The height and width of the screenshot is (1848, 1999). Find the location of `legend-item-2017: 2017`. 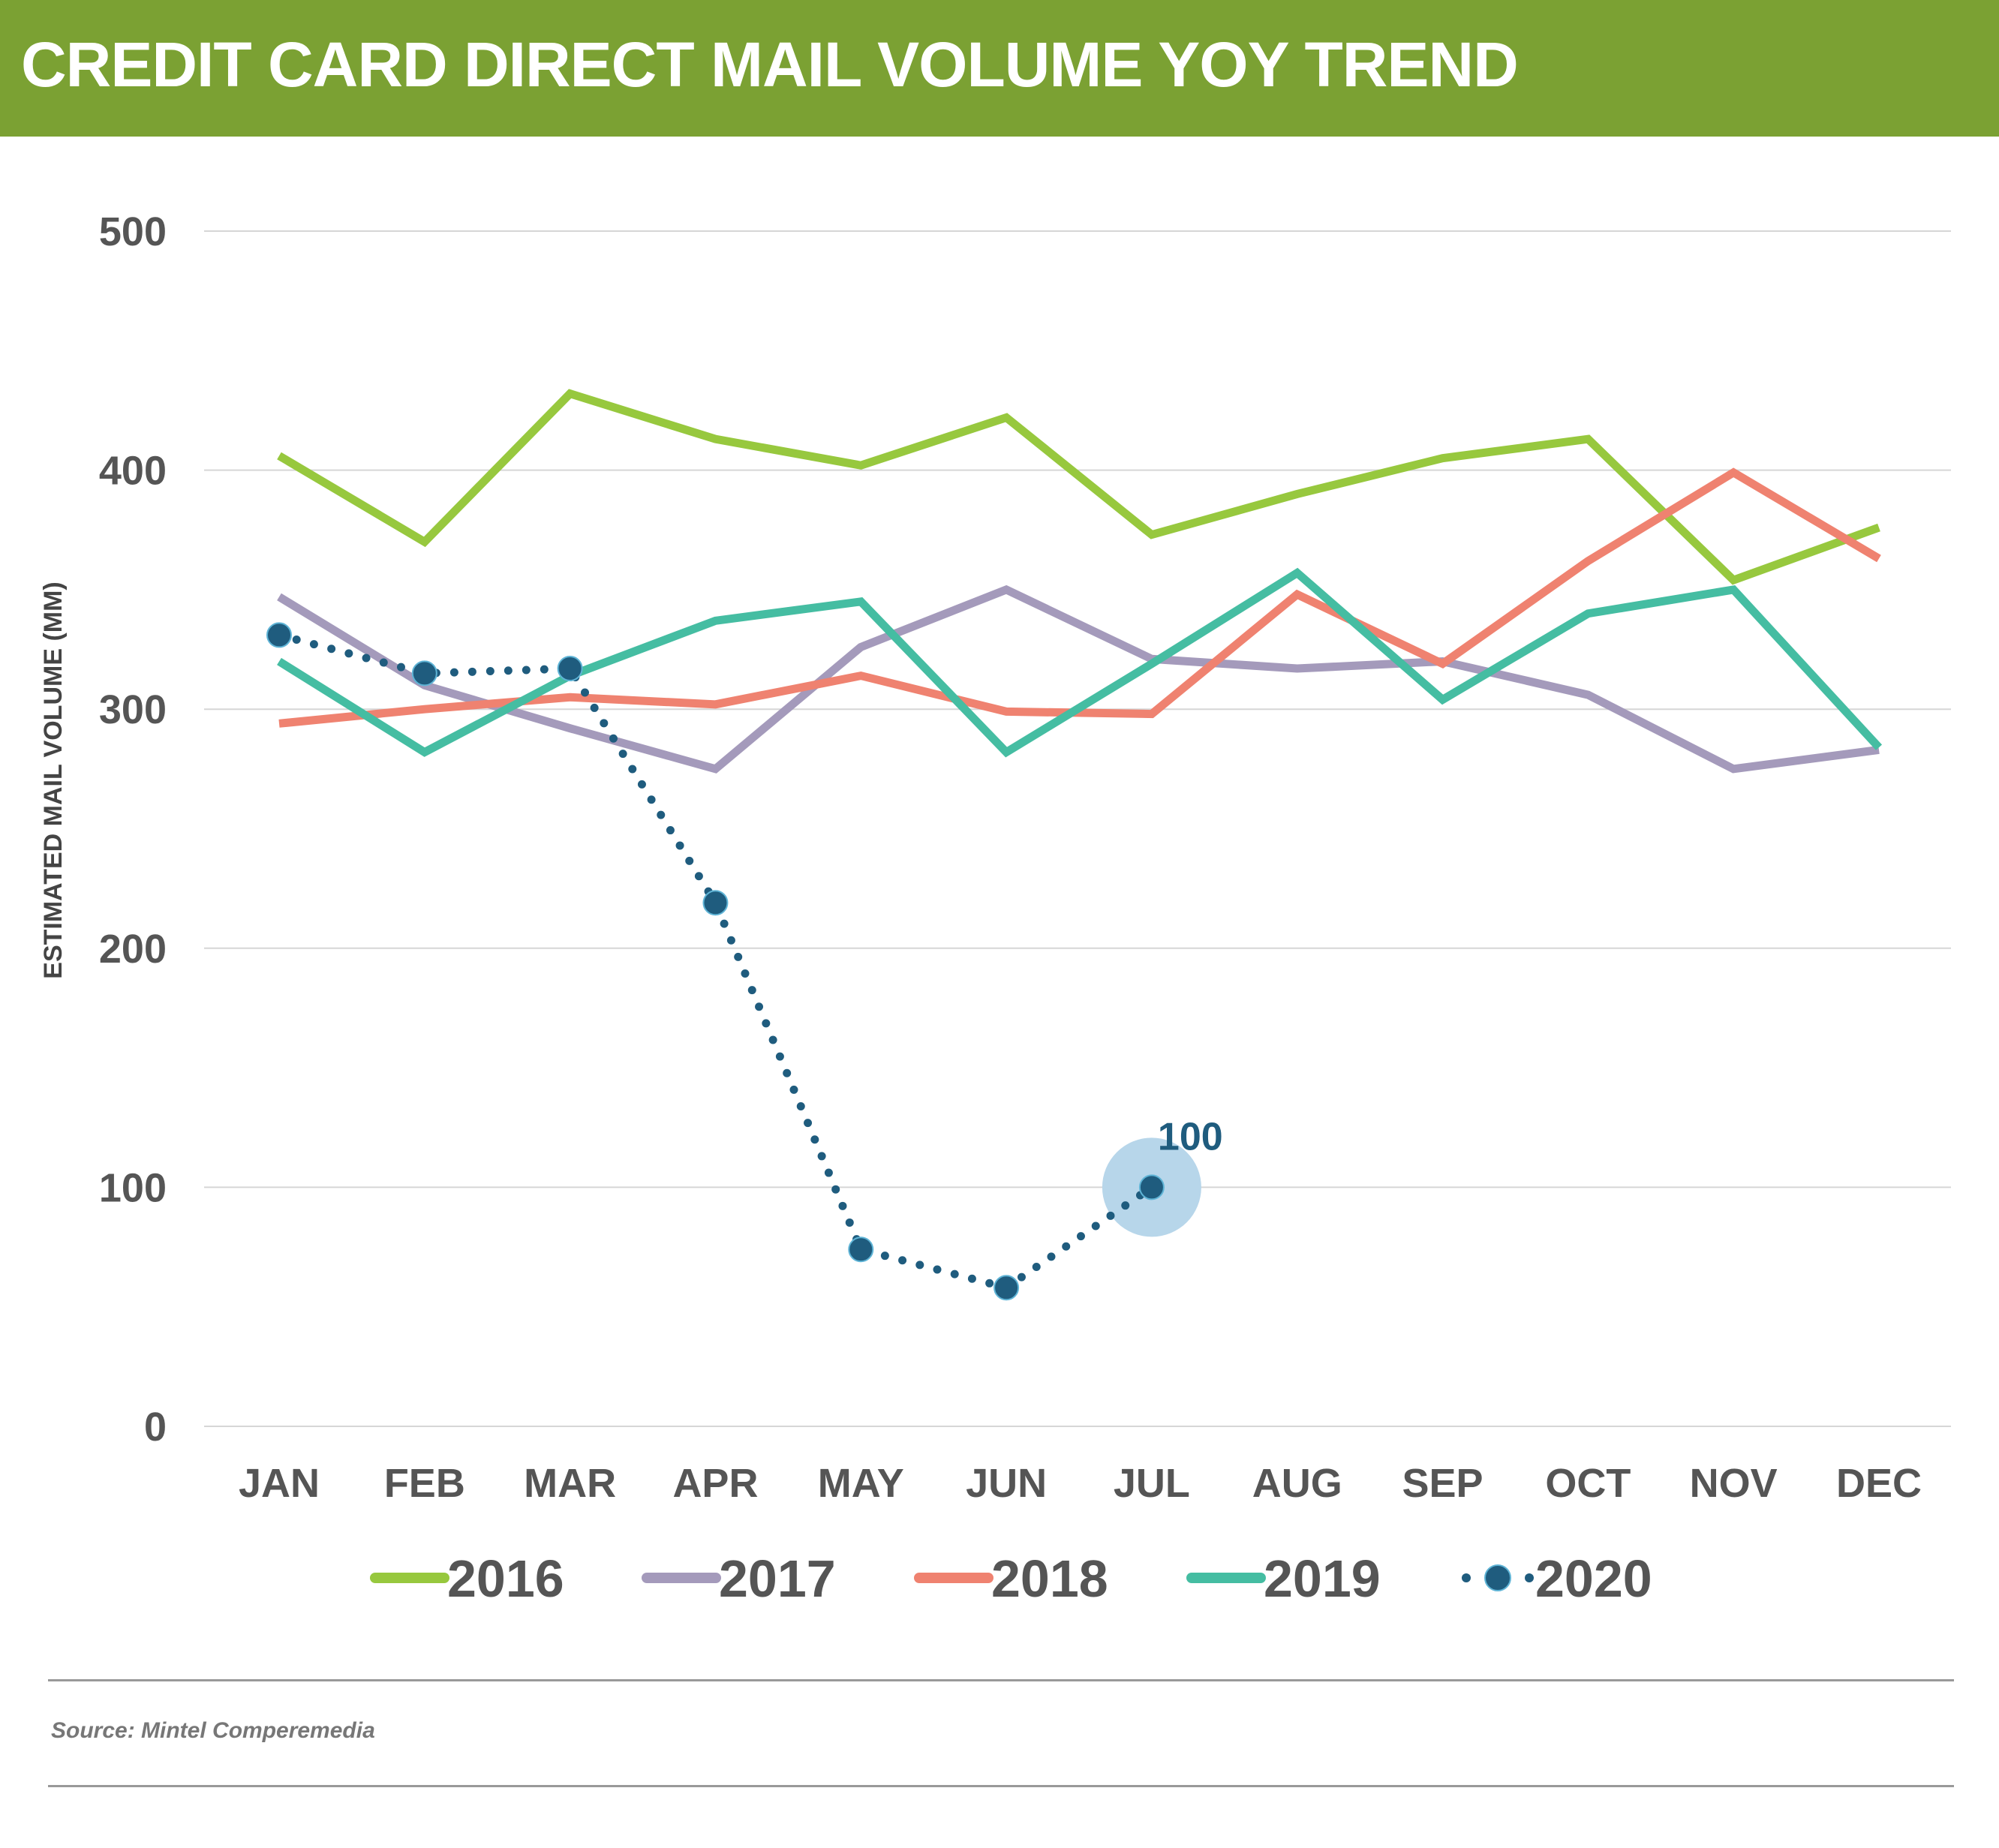

legend-item-2017: 2017 is located at coordinates (739, 1578).